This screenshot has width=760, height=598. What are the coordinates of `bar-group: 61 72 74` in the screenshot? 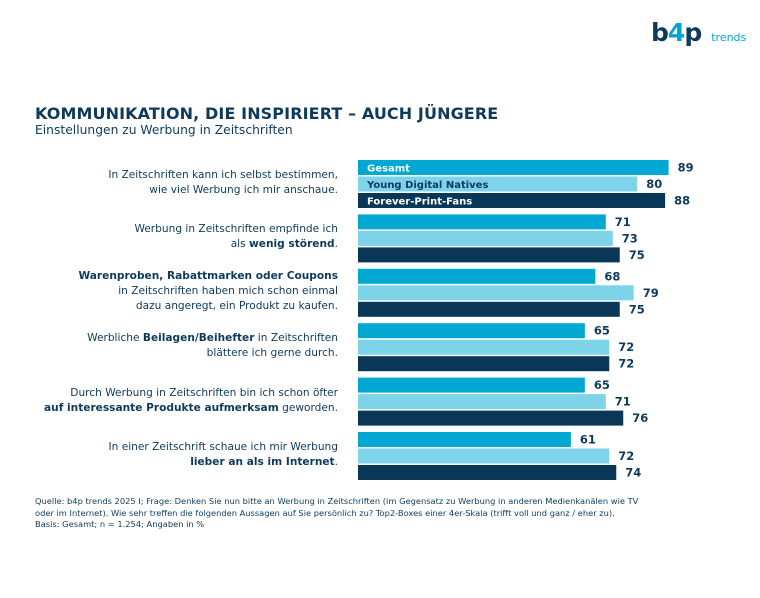 It's located at (499, 456).